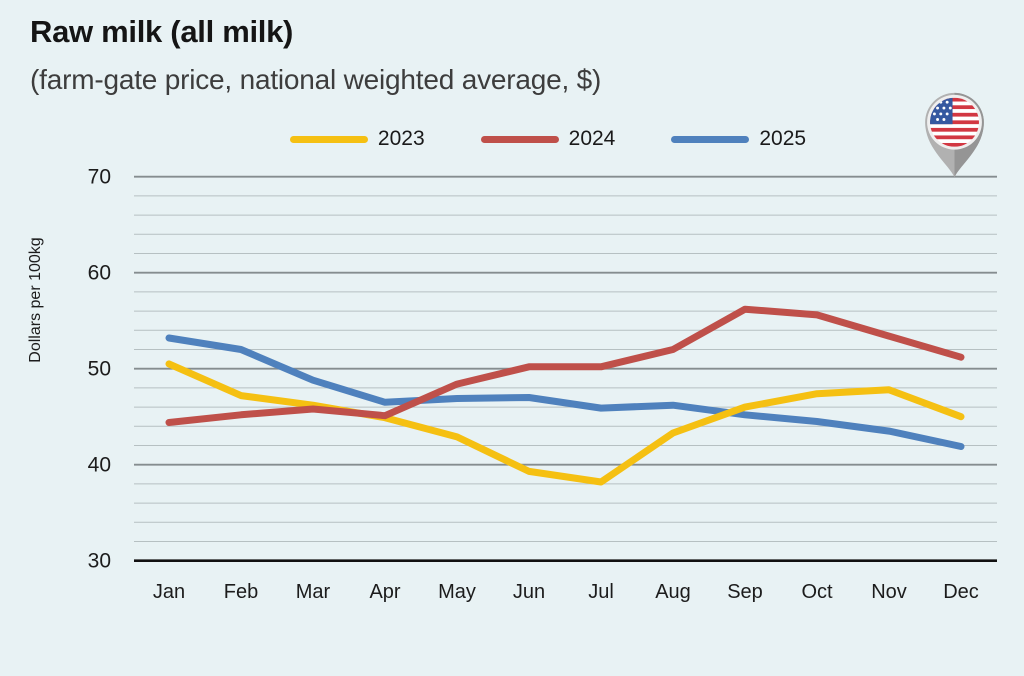 The height and width of the screenshot is (676, 1024). What do you see at coordinates (961, 592) in the screenshot?
I see `x-tick-label: Dec` at bounding box center [961, 592].